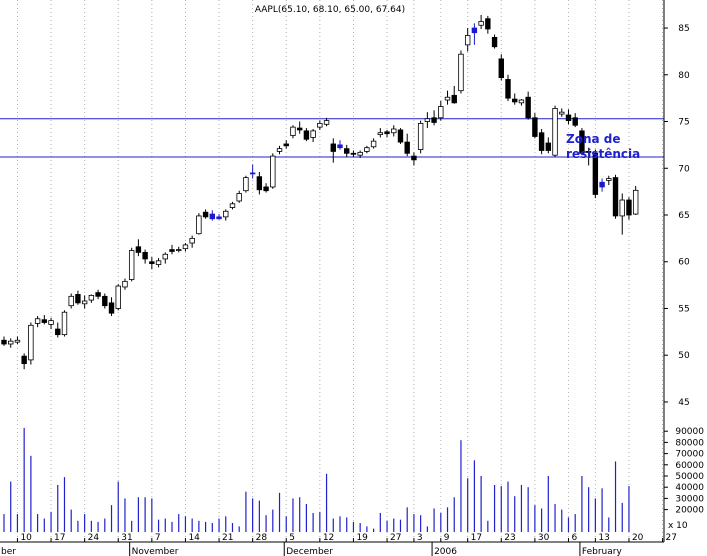 This screenshot has width=707, height=556. Describe the element at coordinates (362, 538) in the screenshot. I see `x-day-label-10: 19` at that location.